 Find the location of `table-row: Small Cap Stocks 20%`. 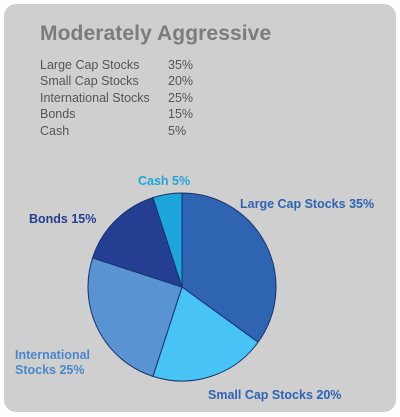

table-row: Small Cap Stocks 20% is located at coordinates (116, 82).